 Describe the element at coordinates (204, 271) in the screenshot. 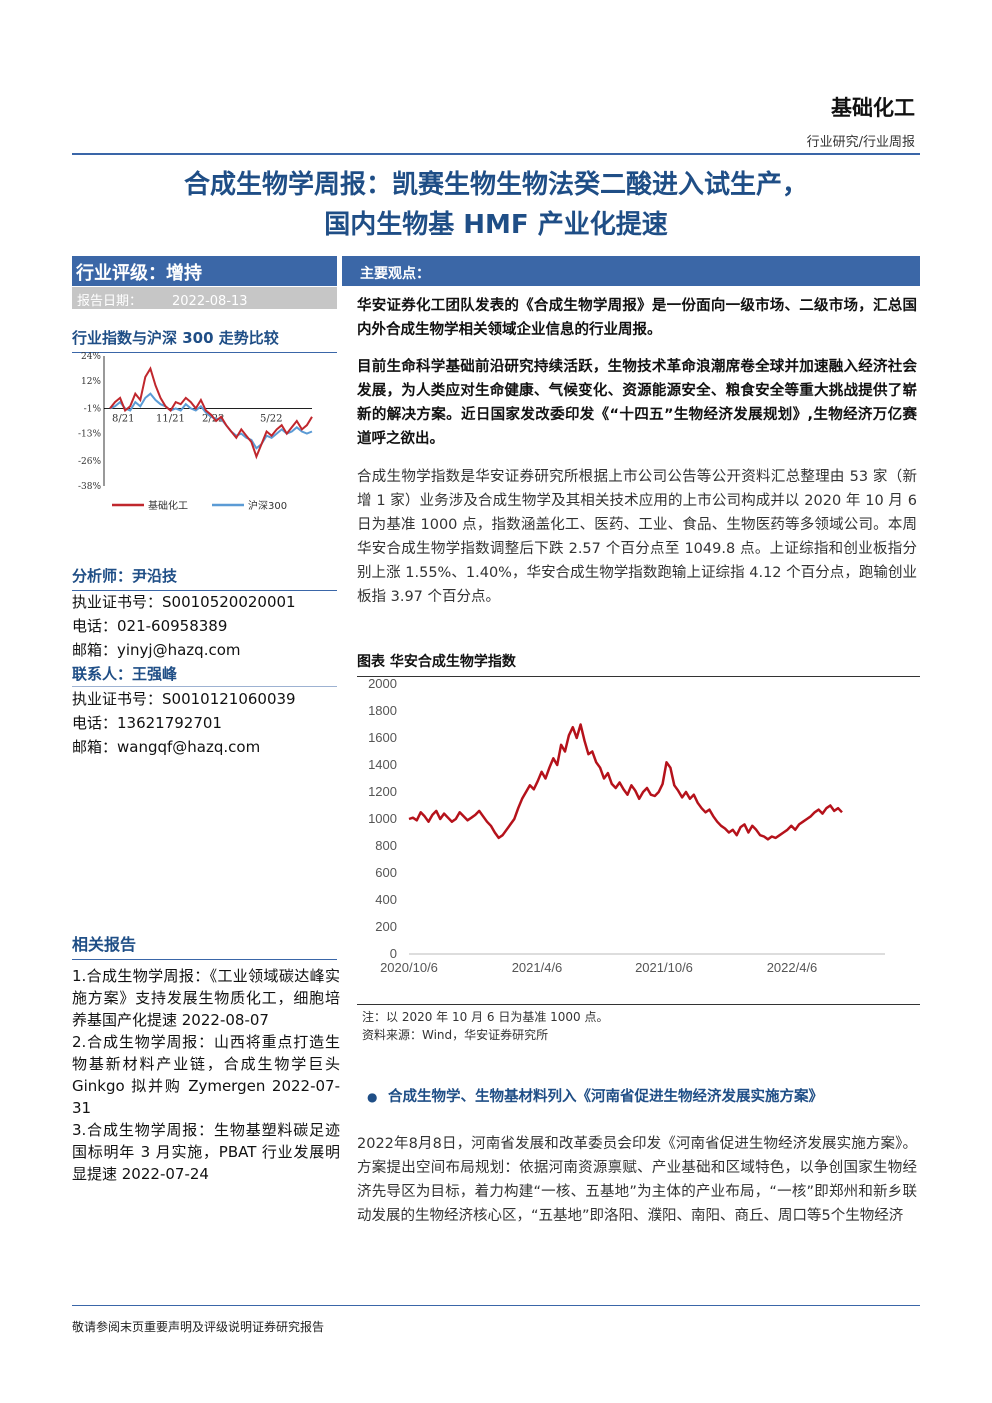

I see `industry-rating: 行业评级：增持` at that location.